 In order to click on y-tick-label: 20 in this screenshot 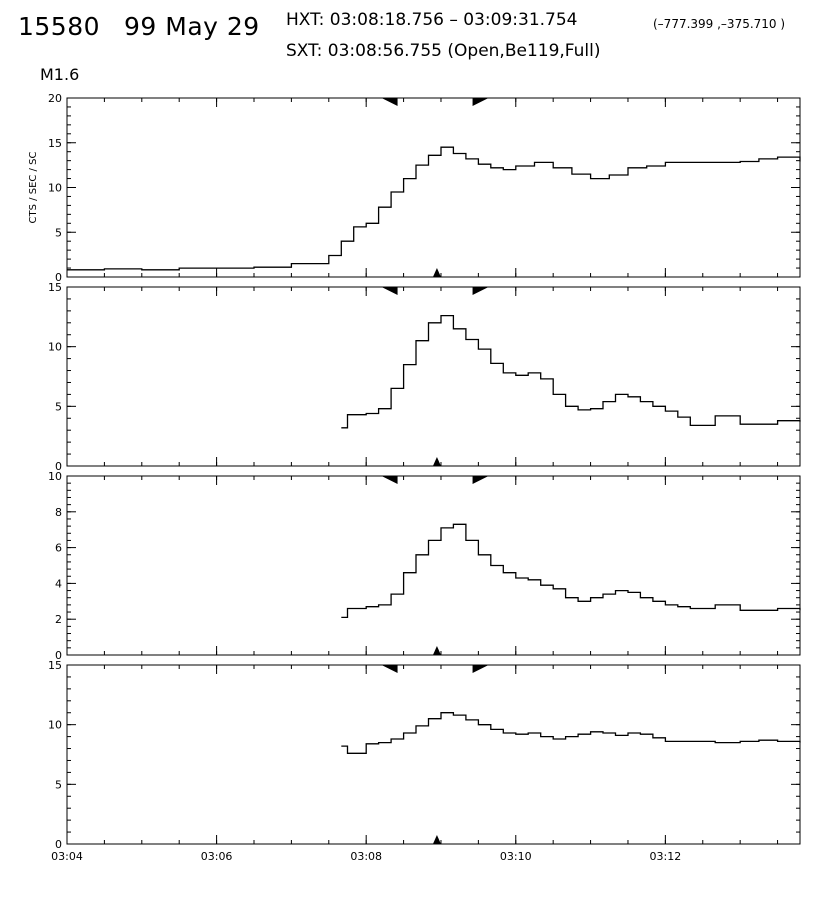, I will do `click(55, 98)`.